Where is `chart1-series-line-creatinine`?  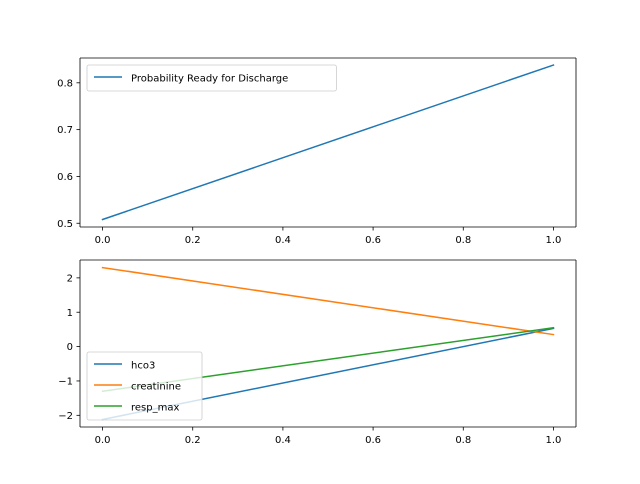 chart1-series-line-creatinine is located at coordinates (328, 301).